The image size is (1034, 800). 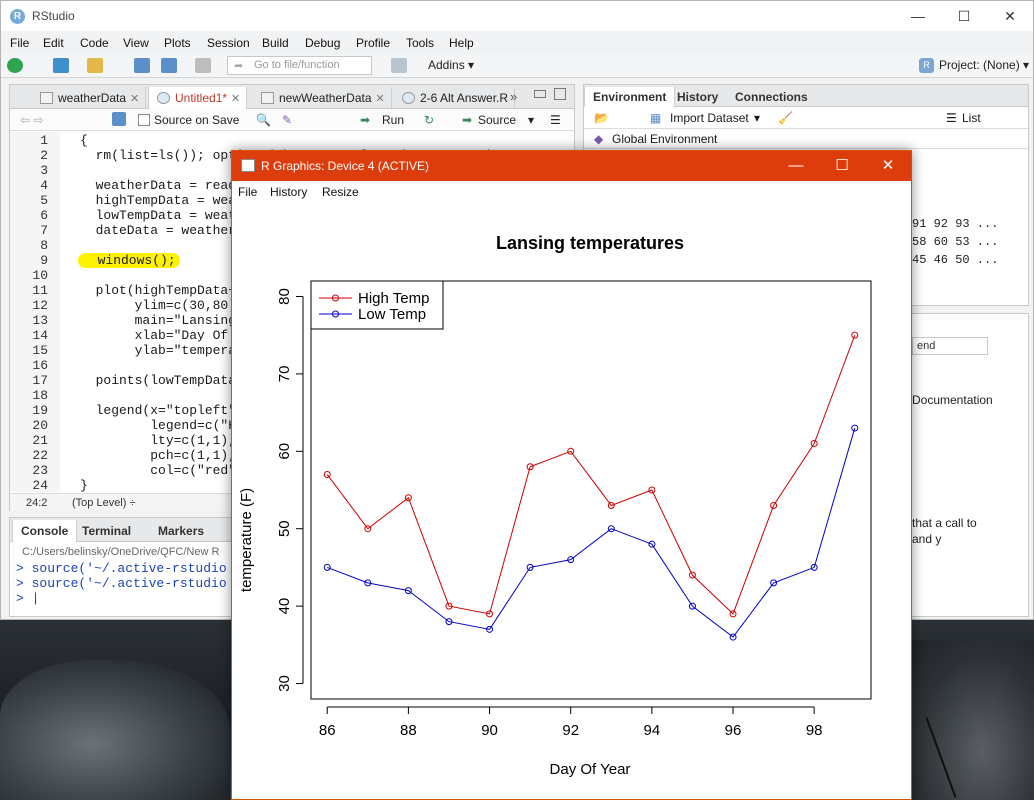 What do you see at coordinates (144, 120) in the screenshot?
I see `source-on-save-checkbox` at bounding box center [144, 120].